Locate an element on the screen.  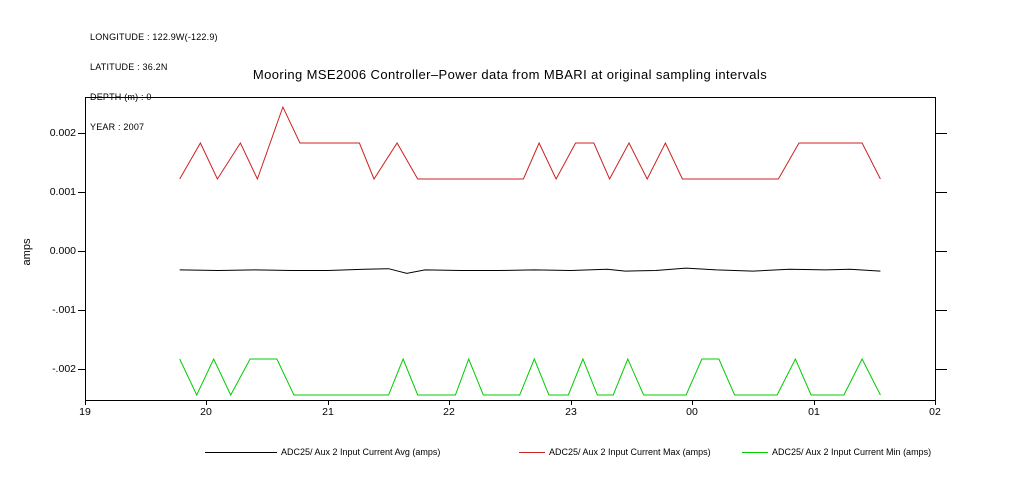
x-tick-label: 22 is located at coordinates (449, 412).